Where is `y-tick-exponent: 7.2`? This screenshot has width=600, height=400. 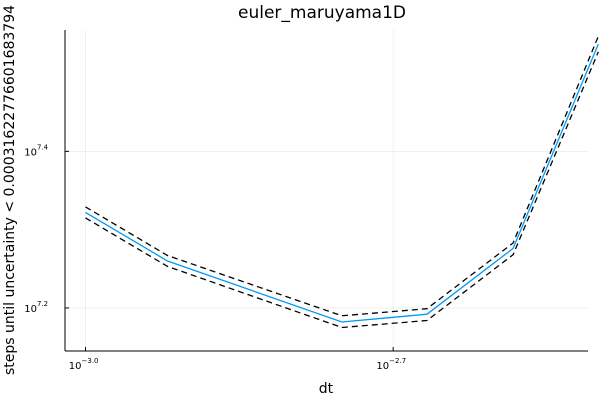 y-tick-exponent: 7.2 is located at coordinates (42, 304).